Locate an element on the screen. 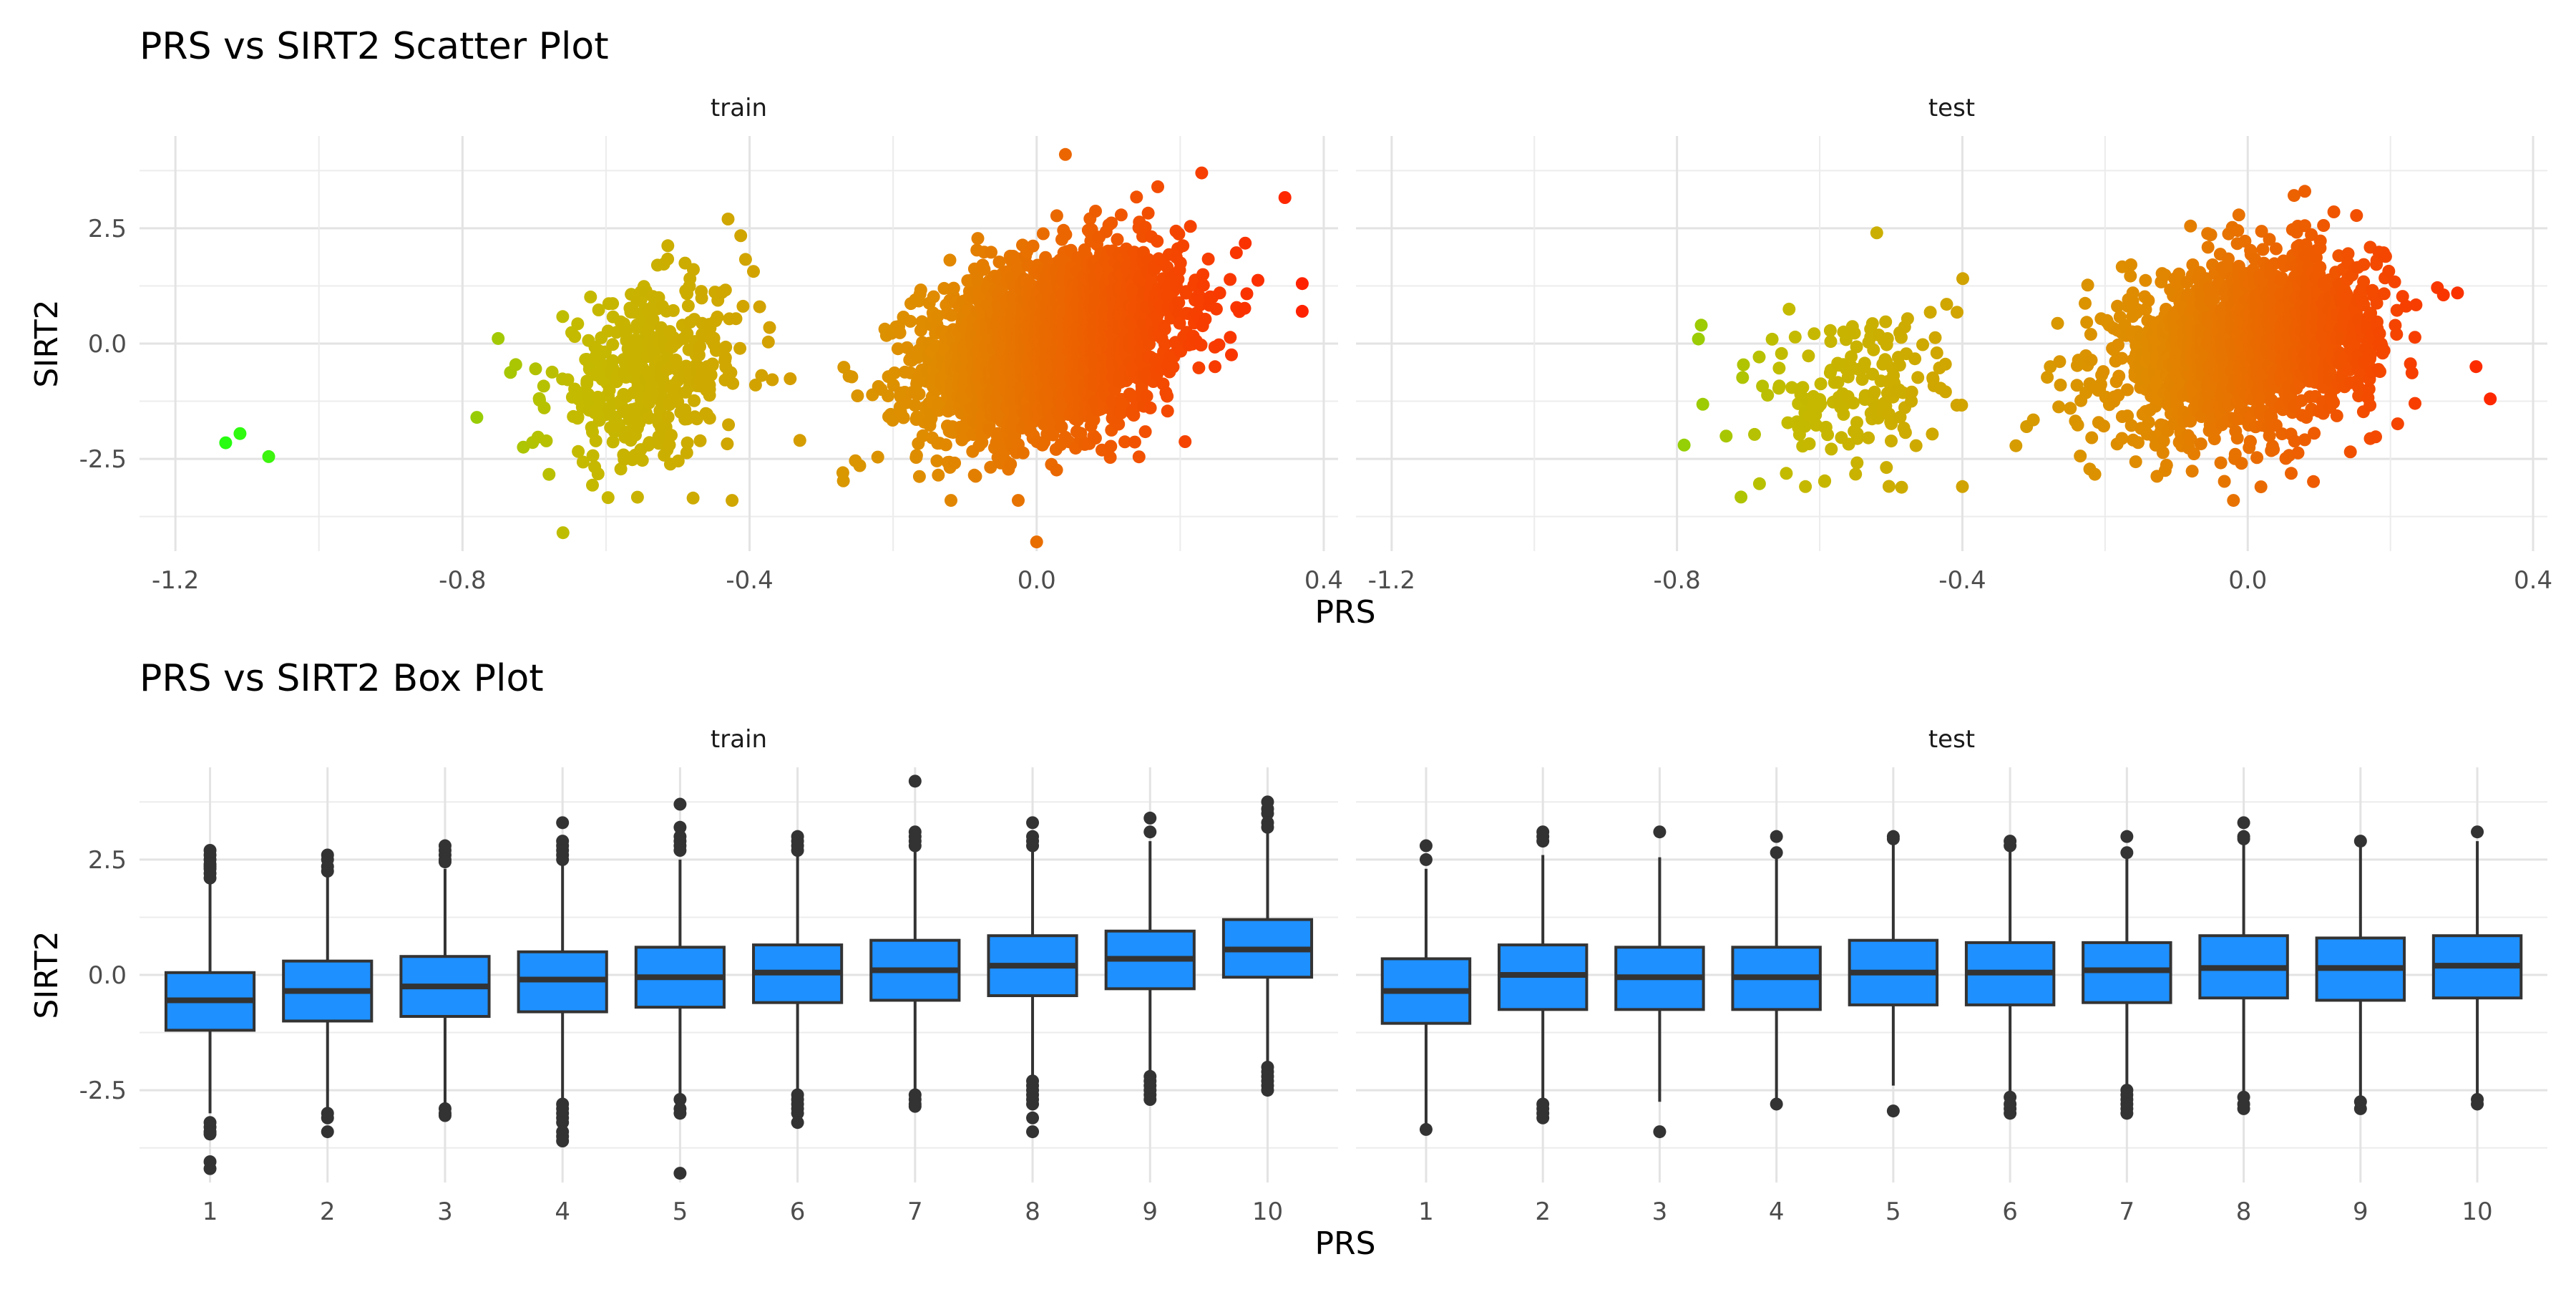 This screenshot has height=1292, width=2576. x-tick-label: 0.4 is located at coordinates (2533, 580).